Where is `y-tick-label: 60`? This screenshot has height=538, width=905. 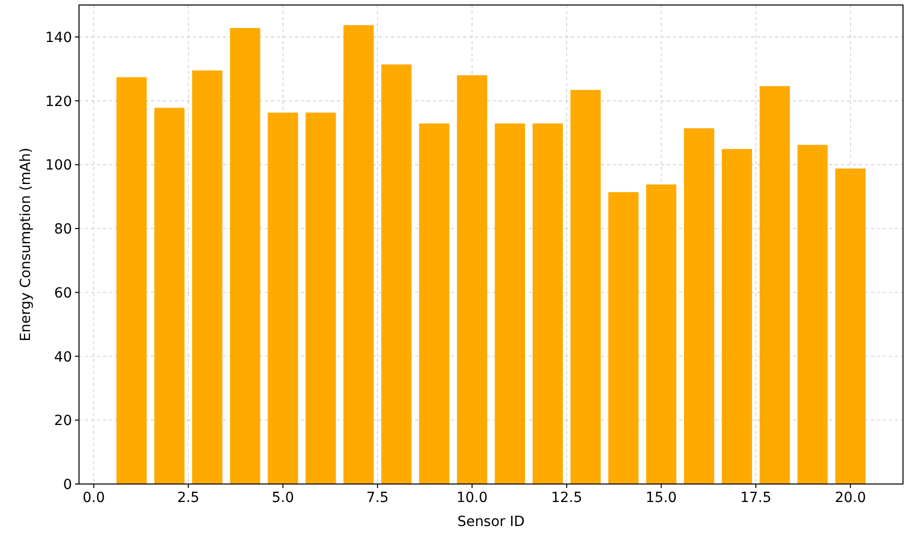
y-tick-label: 60 is located at coordinates (63, 293).